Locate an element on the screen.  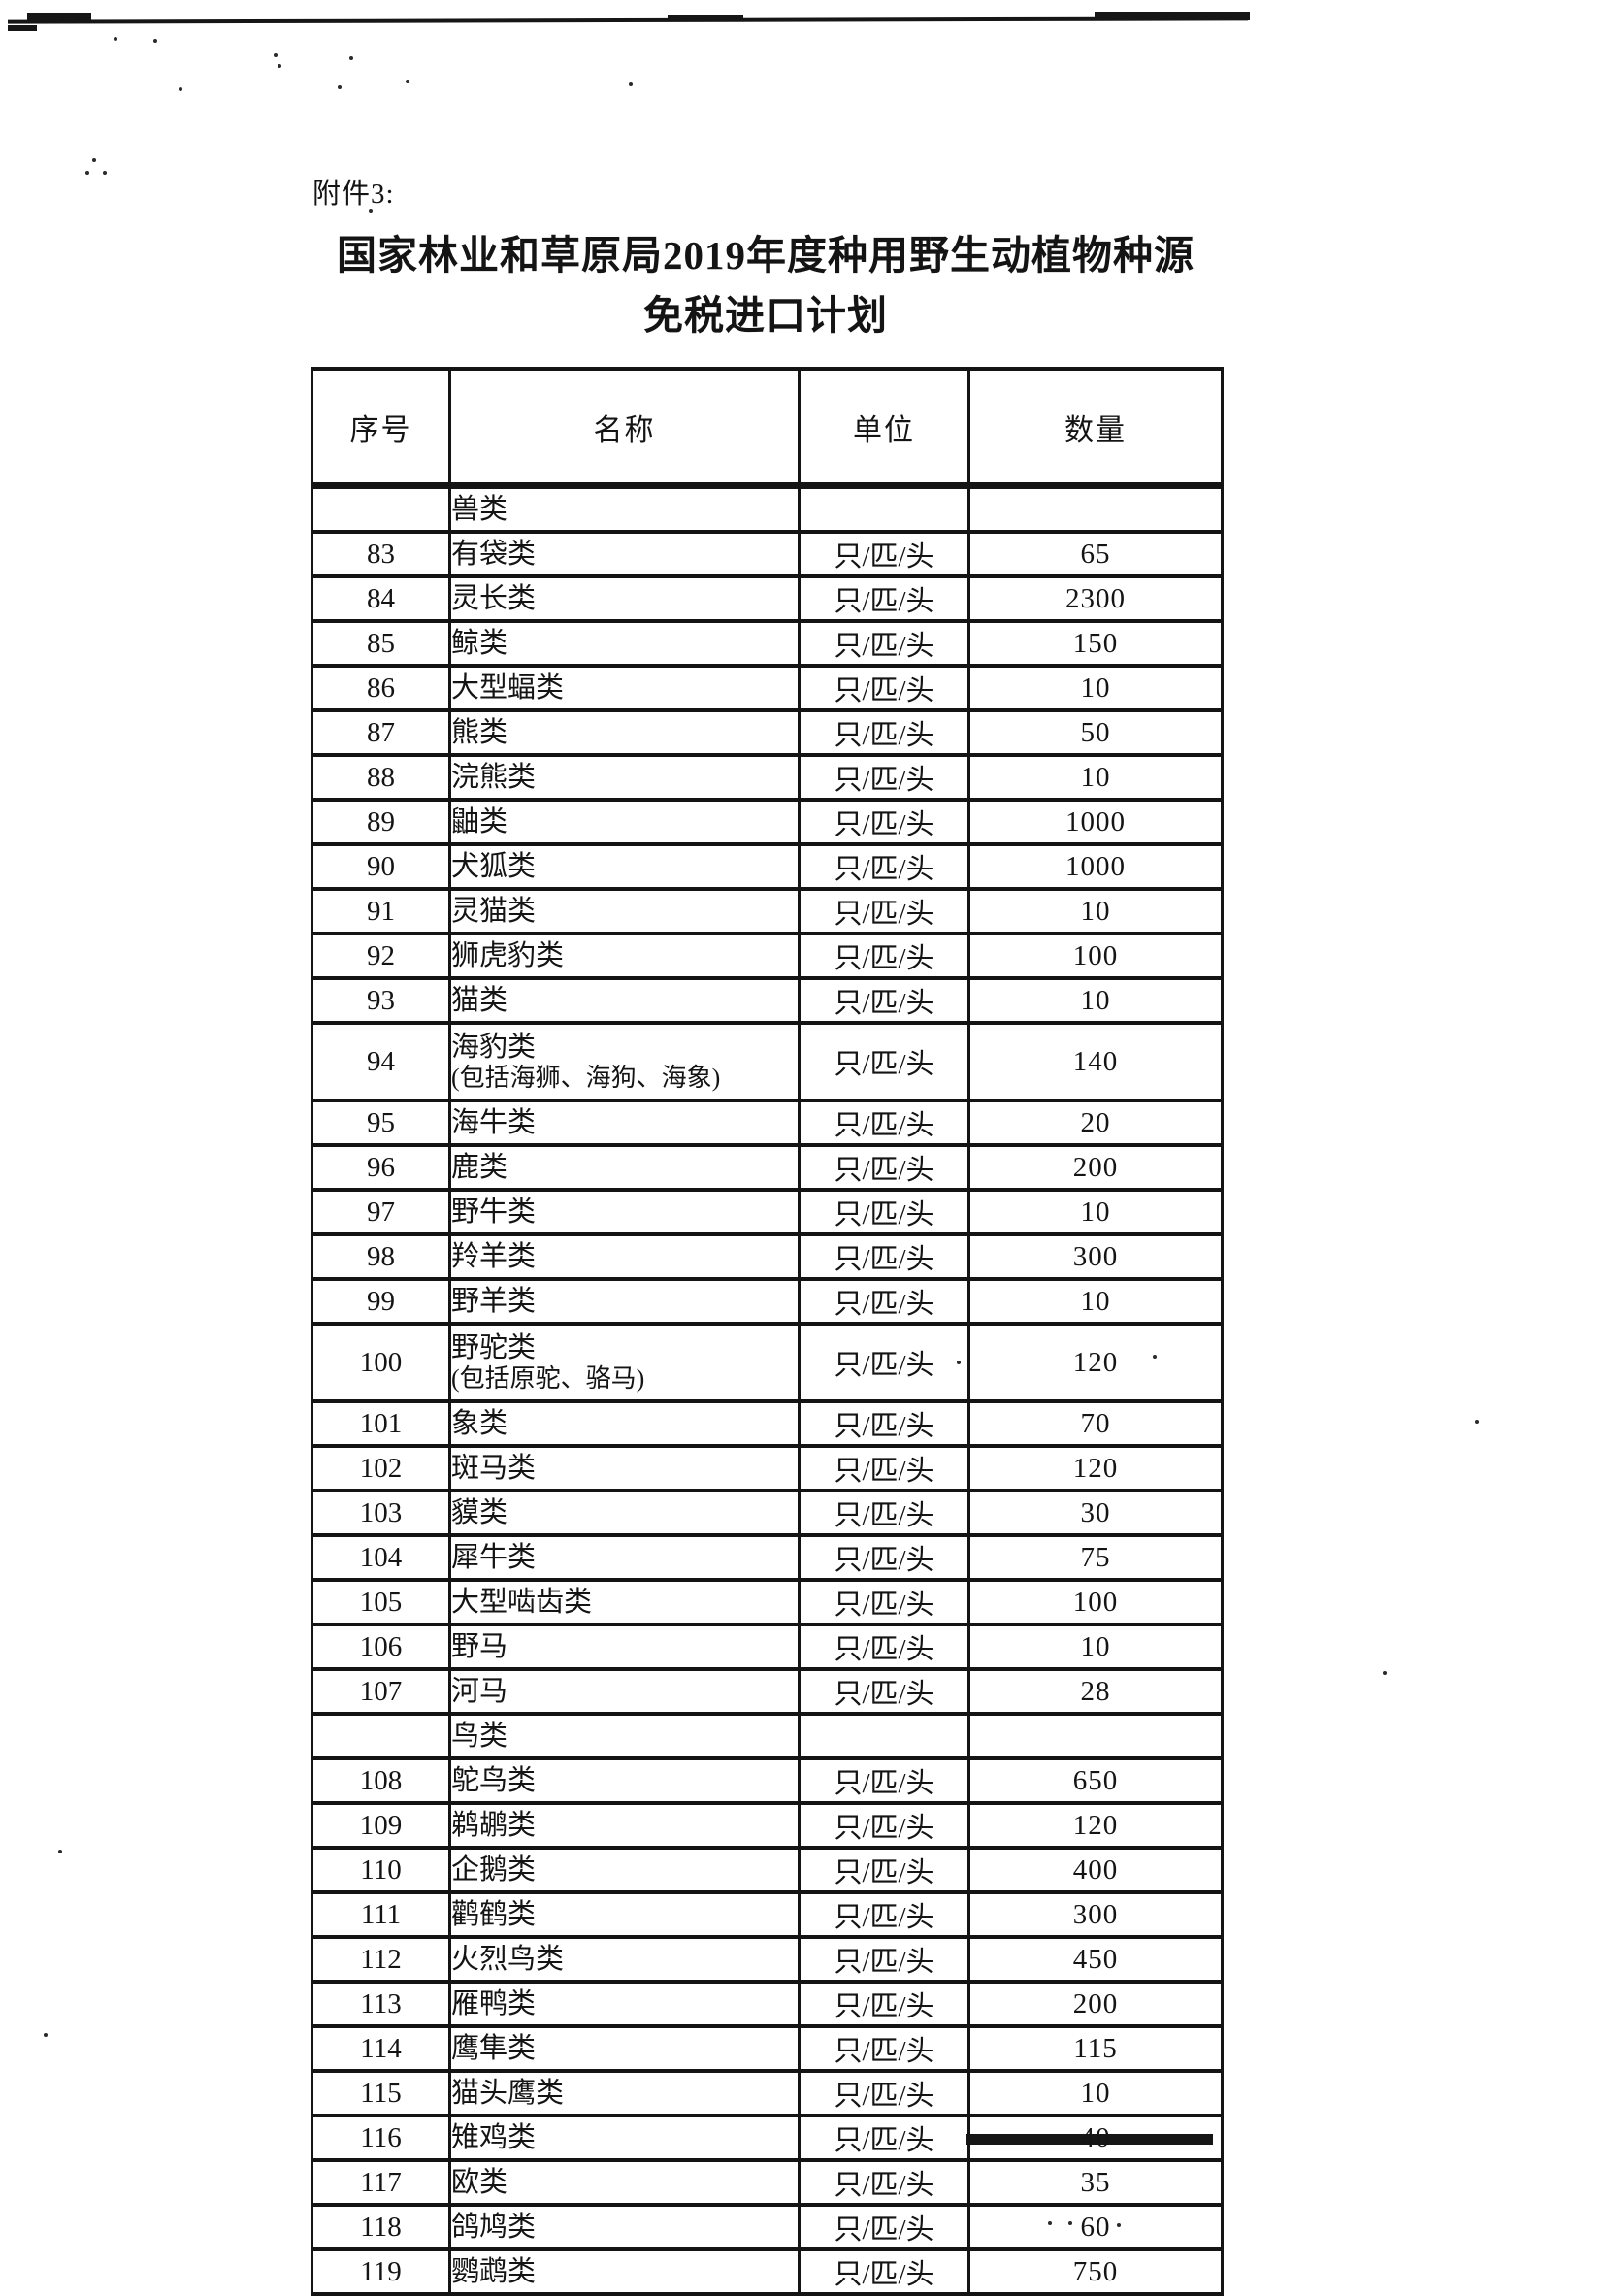
name-cell: 象类 is located at coordinates (624, 1423).